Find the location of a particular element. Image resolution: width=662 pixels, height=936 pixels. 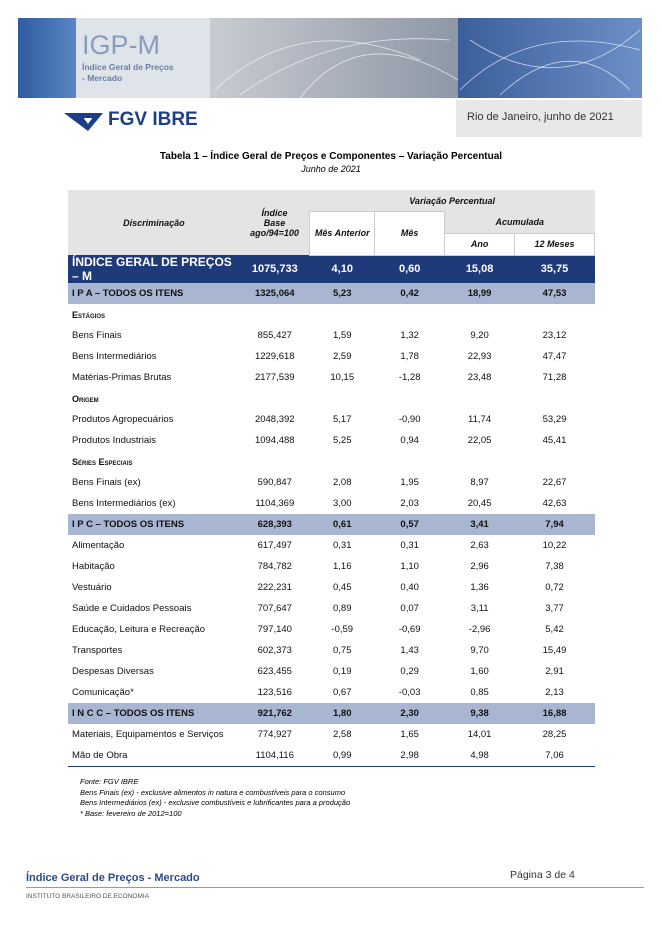

table-cell: 921,762 is located at coordinates (274, 713).